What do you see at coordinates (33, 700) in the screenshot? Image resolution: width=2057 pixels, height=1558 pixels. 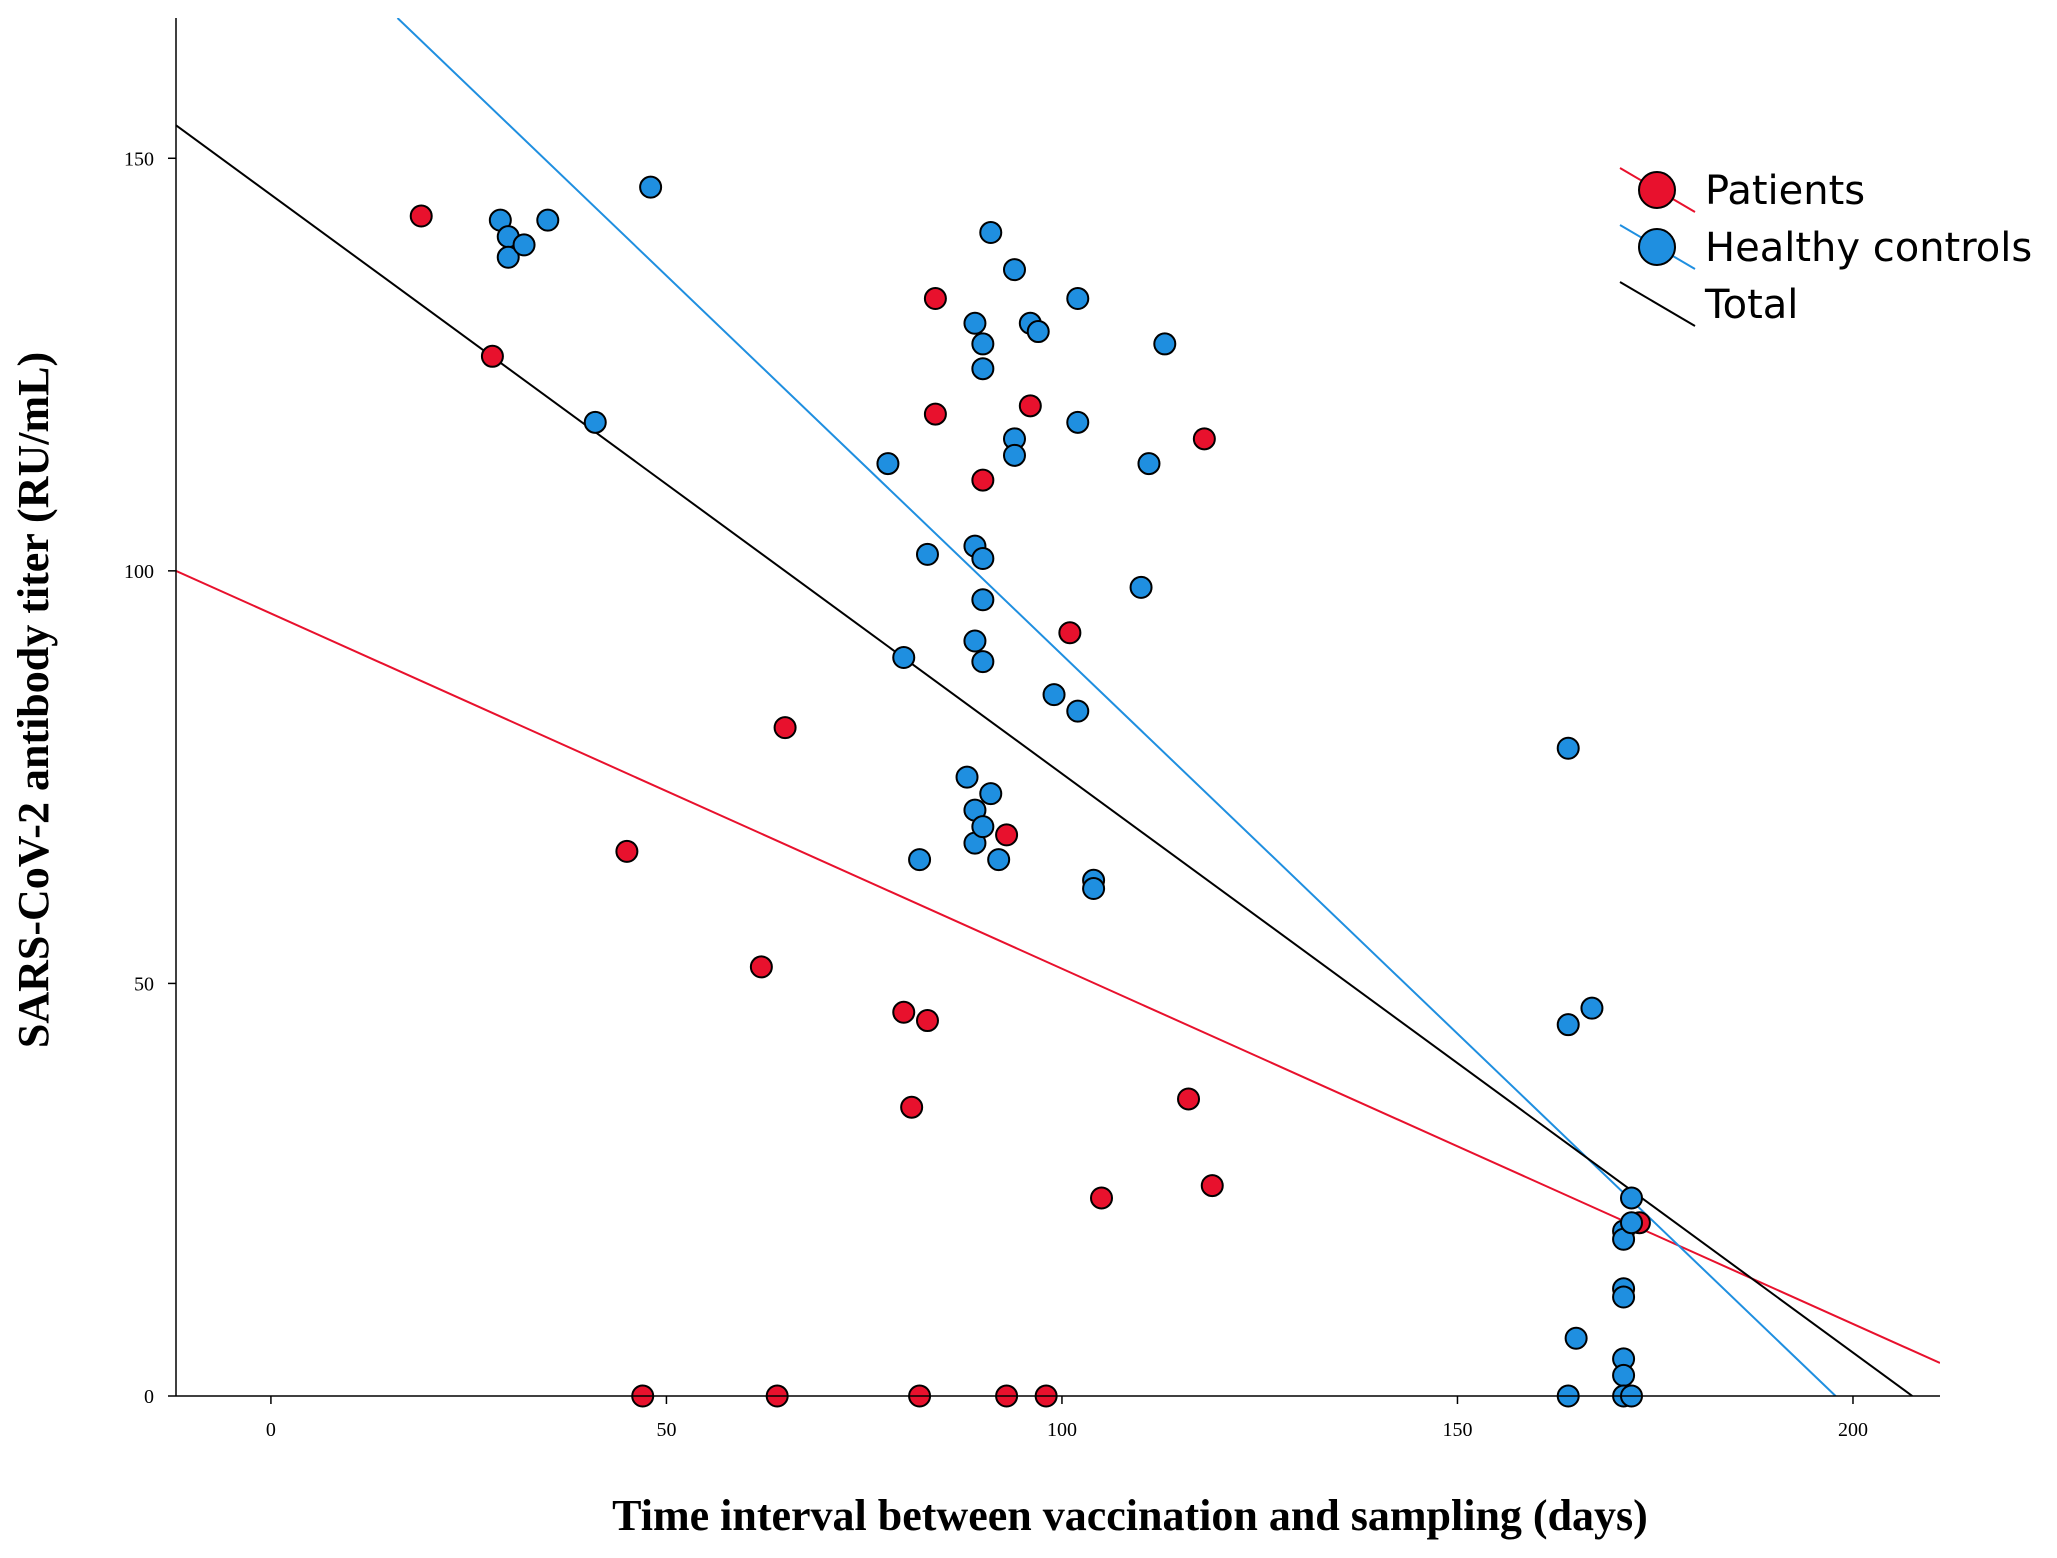 I see `y-axis-title: SARS-CoV-2 antibody titer (RU/mL)` at bounding box center [33, 700].